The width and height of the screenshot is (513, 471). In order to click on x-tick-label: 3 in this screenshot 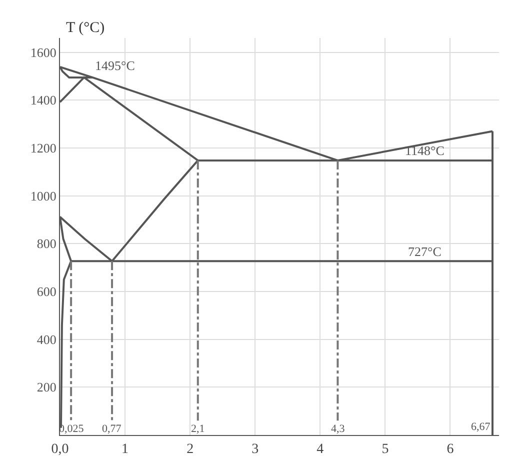, I will do `click(255, 449)`.